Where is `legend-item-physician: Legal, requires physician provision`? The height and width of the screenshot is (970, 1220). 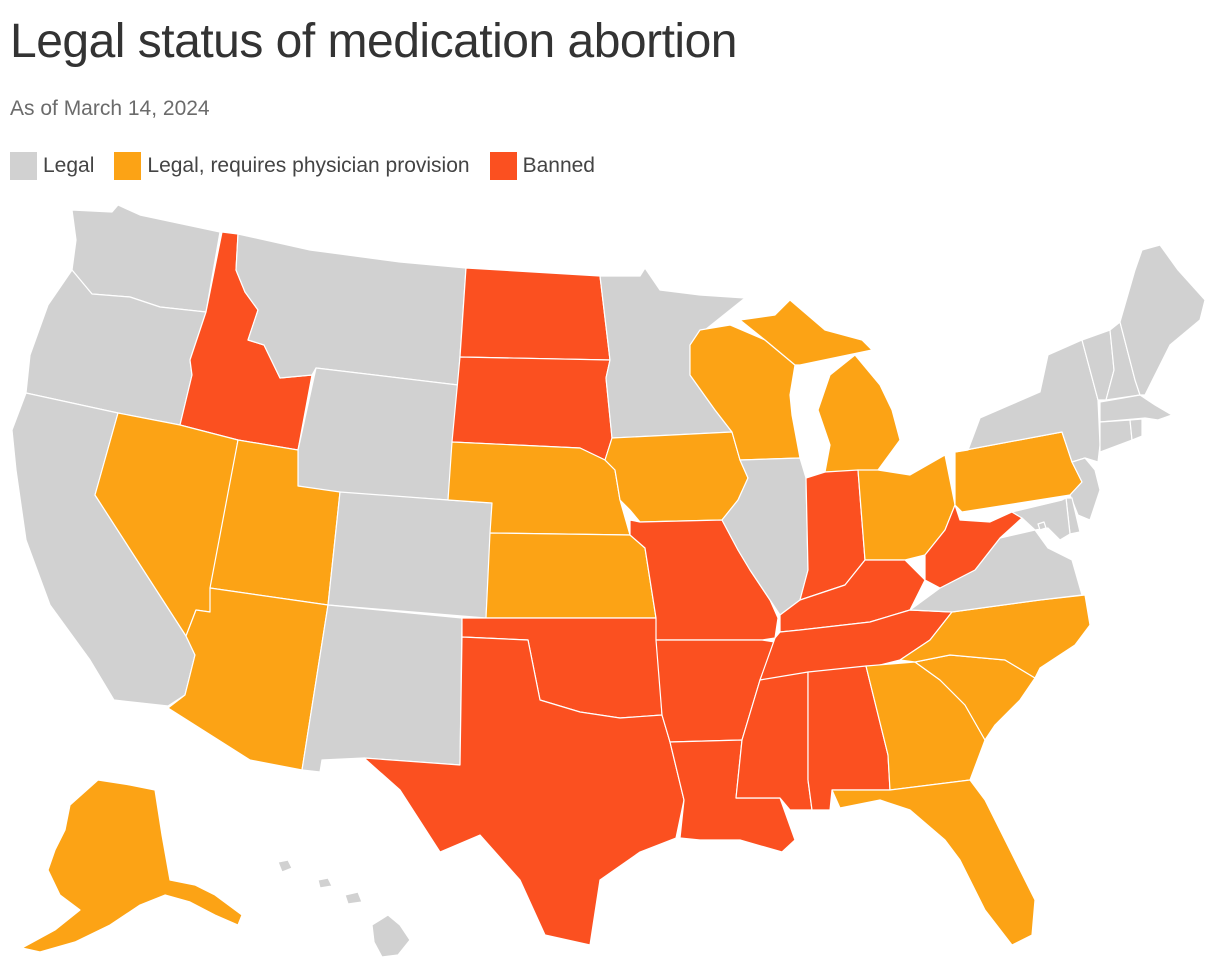 legend-item-physician: Legal, requires physician provision is located at coordinates (292, 166).